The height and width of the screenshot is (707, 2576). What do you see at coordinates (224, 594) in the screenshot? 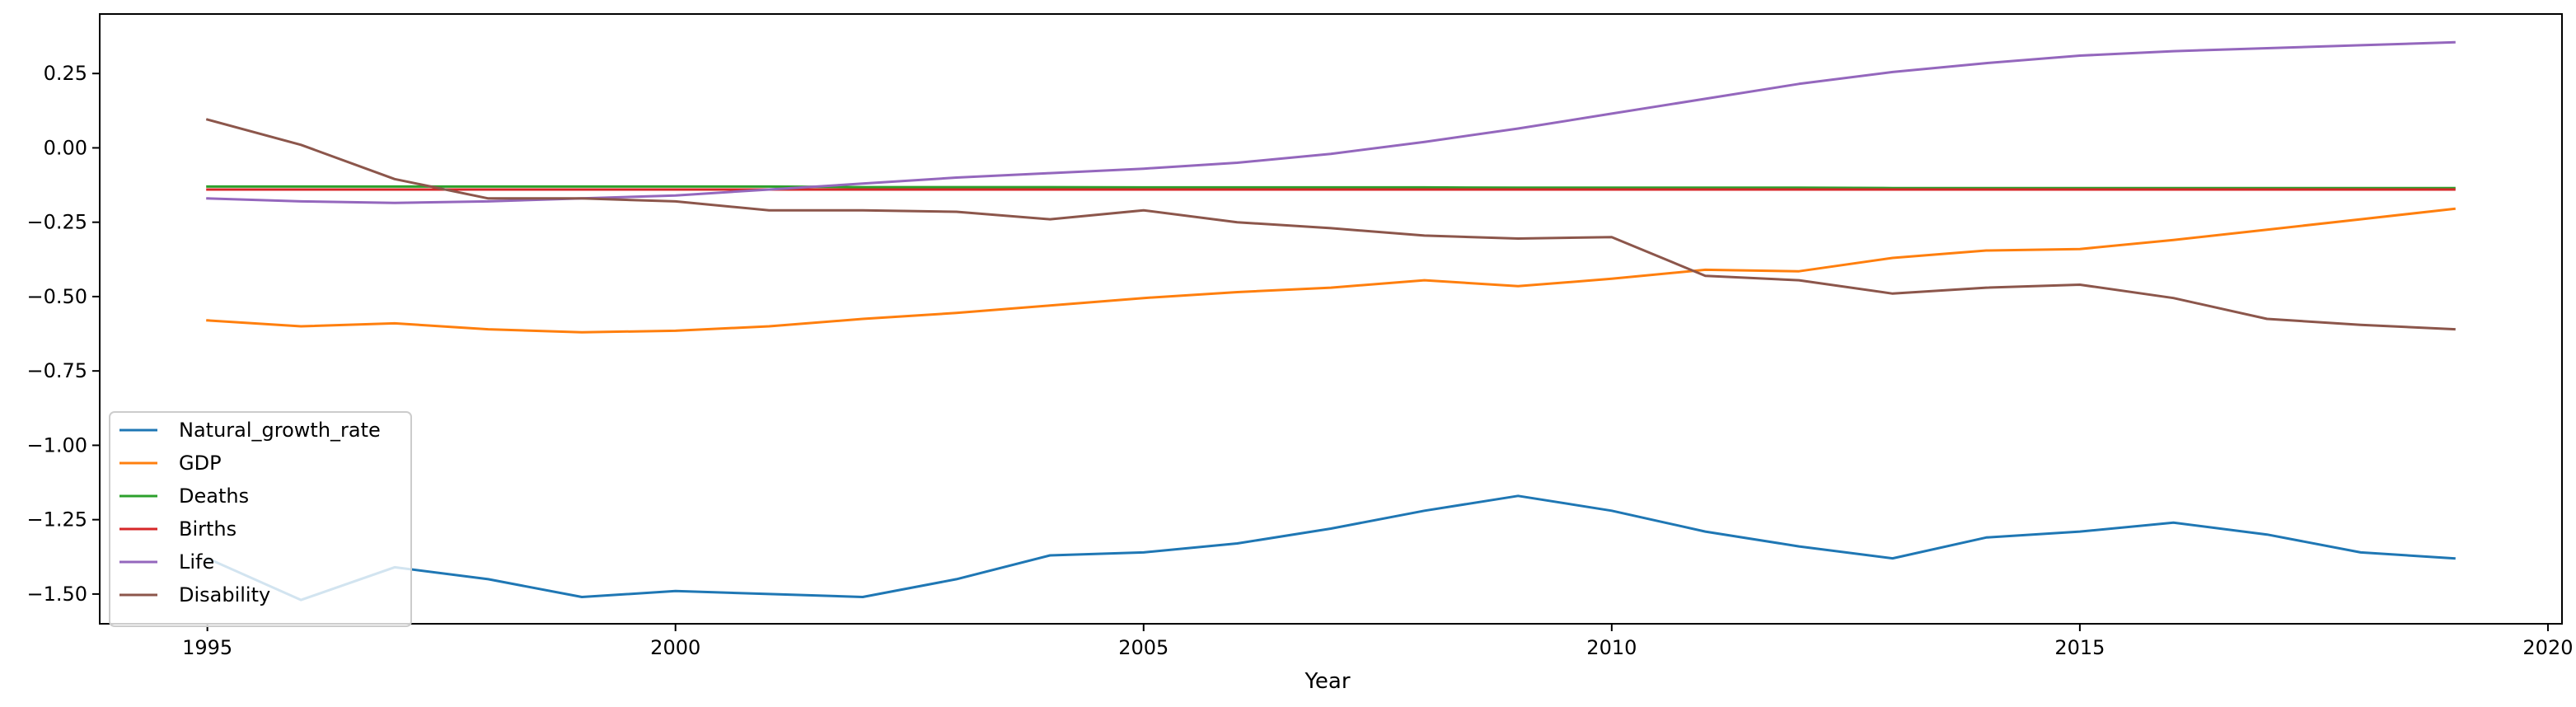
I see `legend-label-disability: Disability` at bounding box center [224, 594].